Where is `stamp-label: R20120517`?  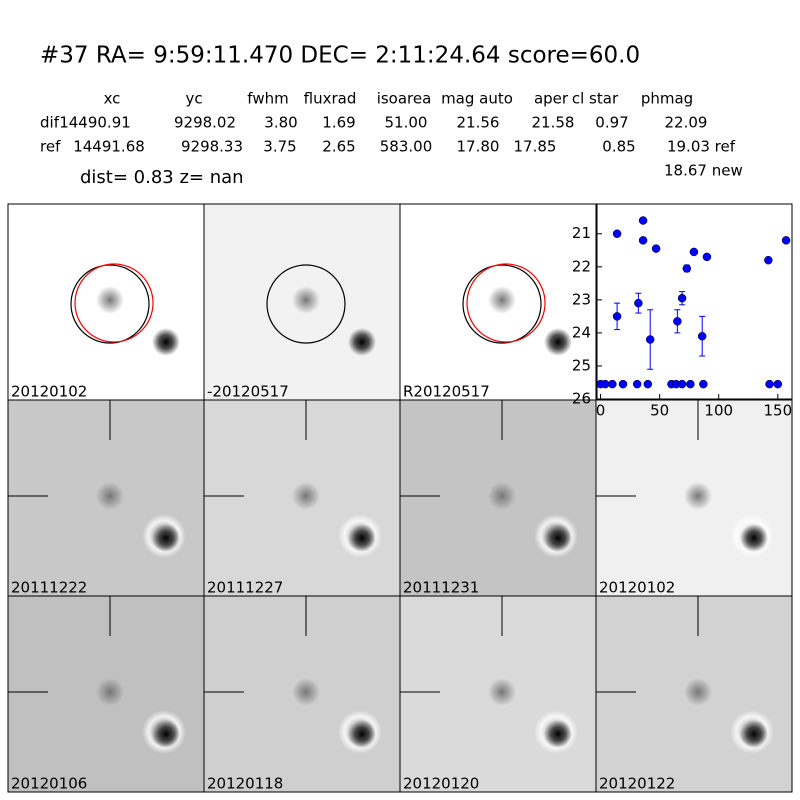 stamp-label: R20120517 is located at coordinates (446, 392).